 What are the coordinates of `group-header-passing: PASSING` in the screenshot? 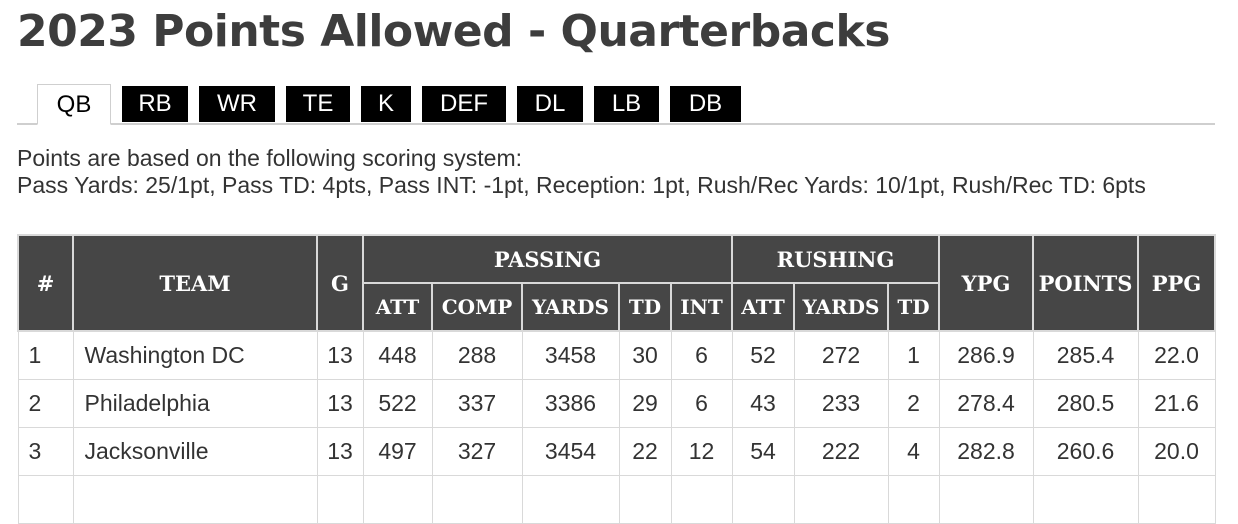 It's located at (547, 259).